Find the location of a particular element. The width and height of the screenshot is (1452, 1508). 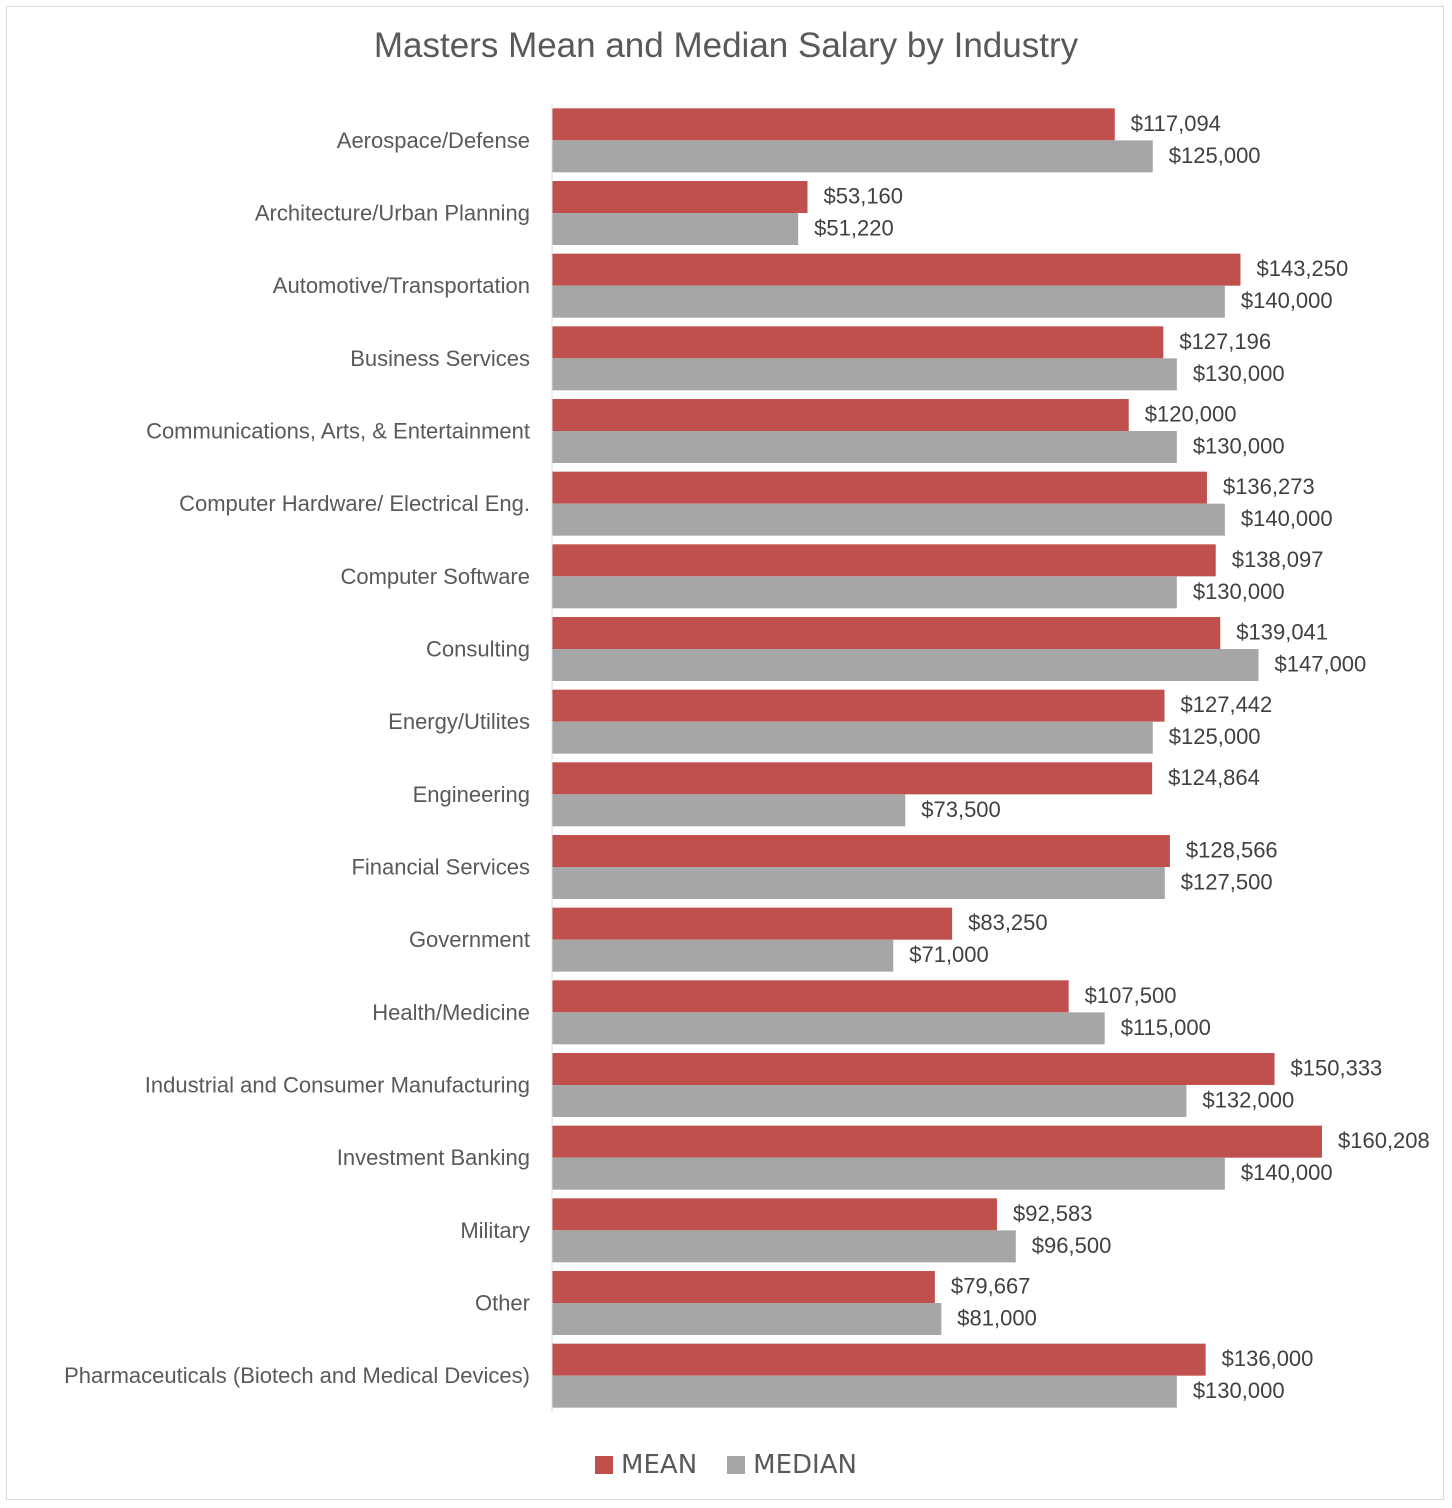

data-label-median: $96,500 is located at coordinates (1072, 1245).